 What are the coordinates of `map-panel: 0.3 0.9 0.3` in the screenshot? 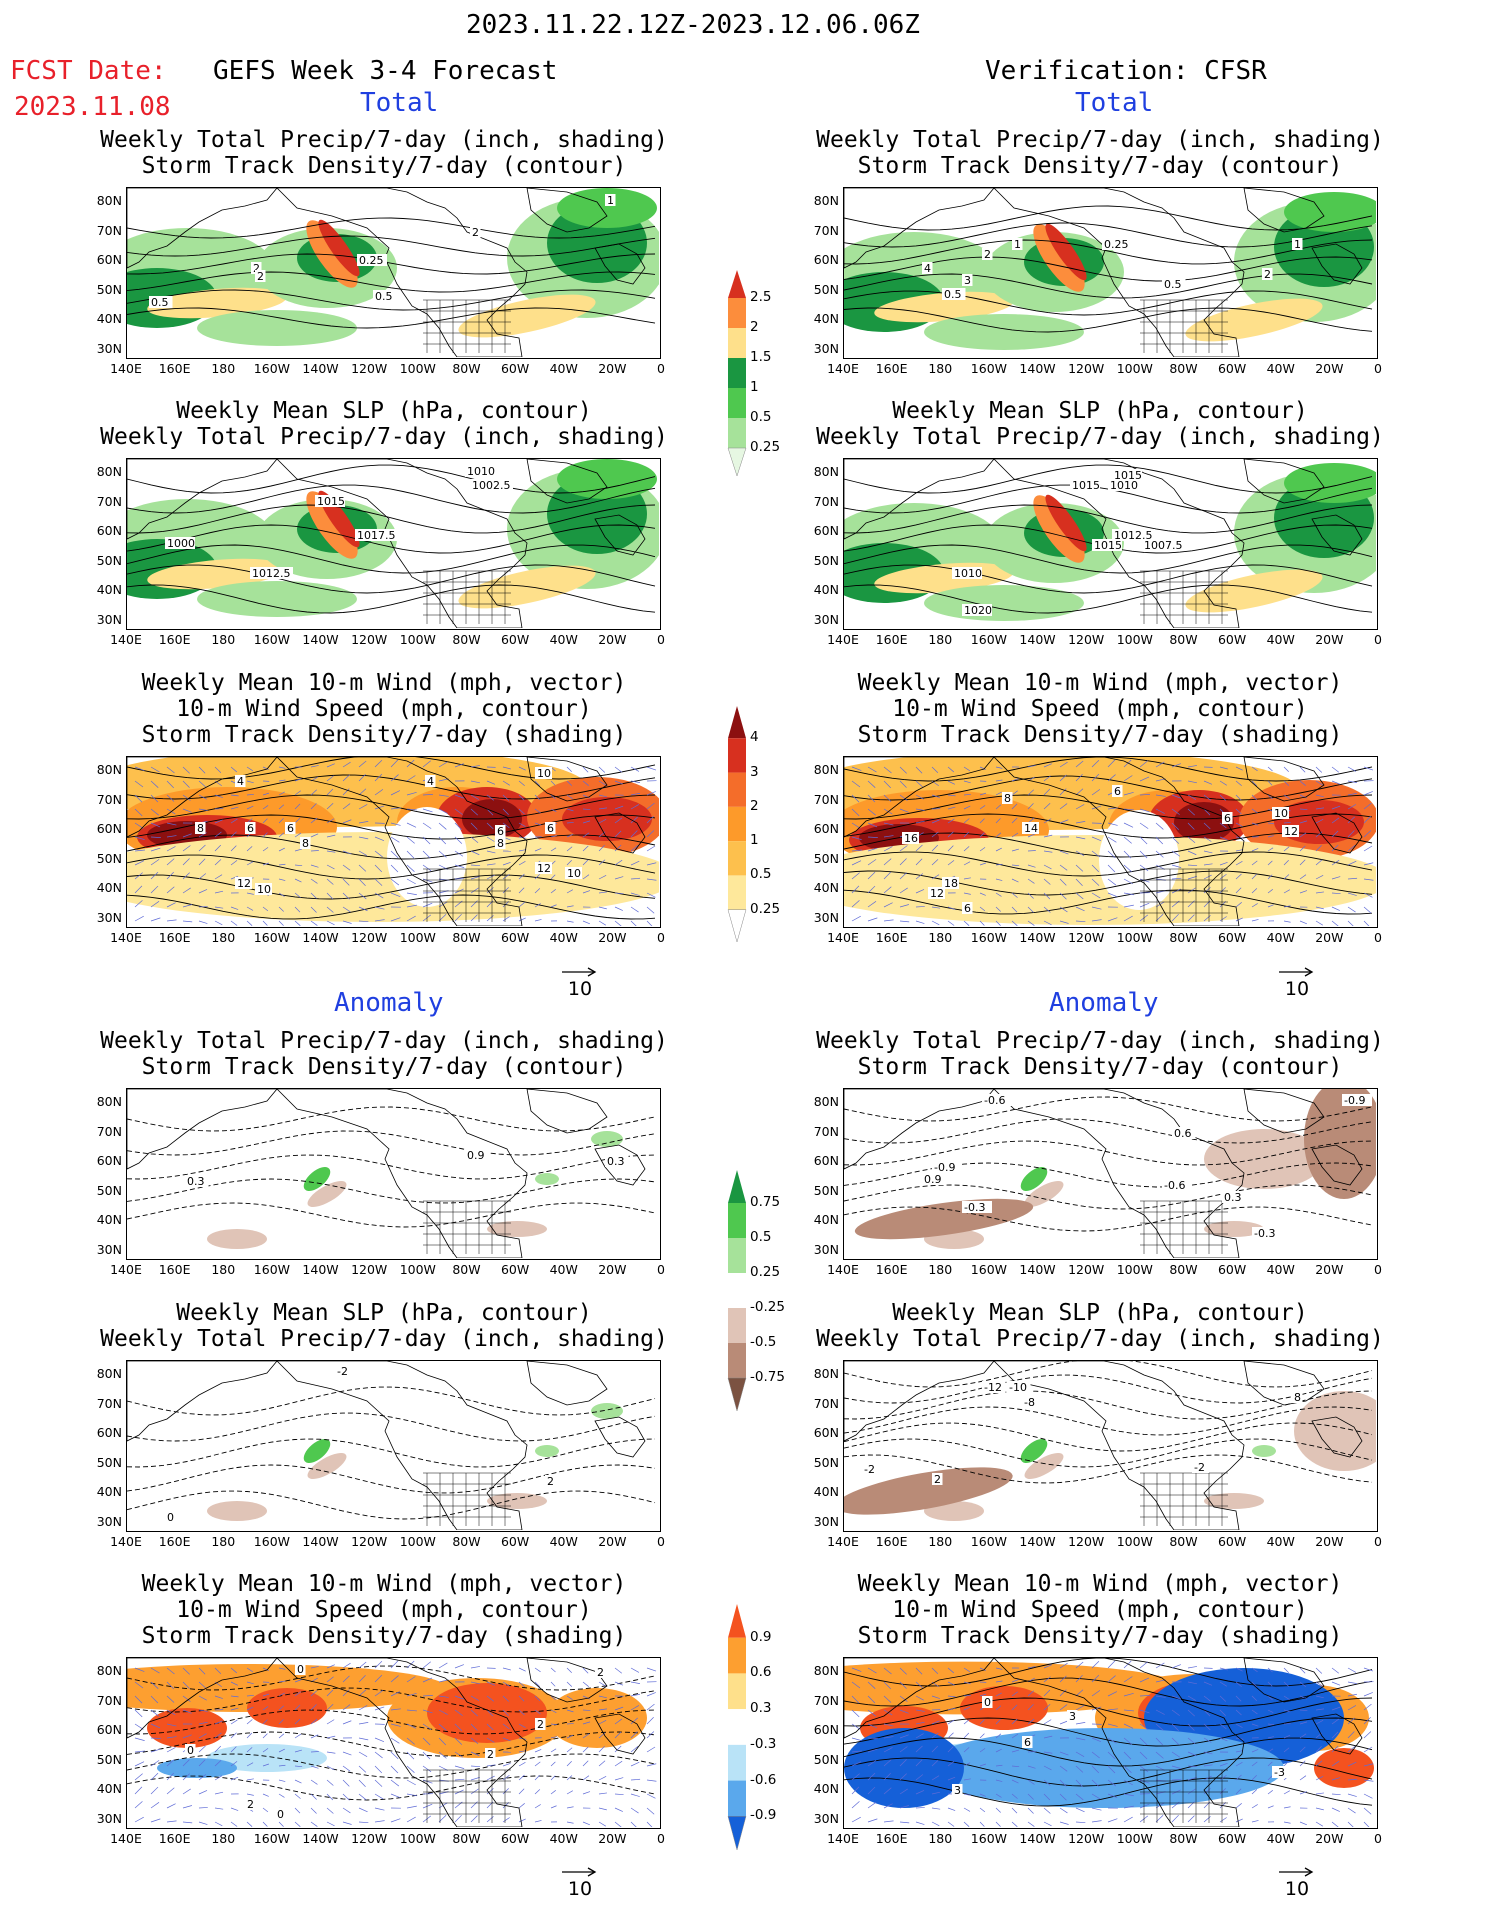 It's located at (393, 1174).